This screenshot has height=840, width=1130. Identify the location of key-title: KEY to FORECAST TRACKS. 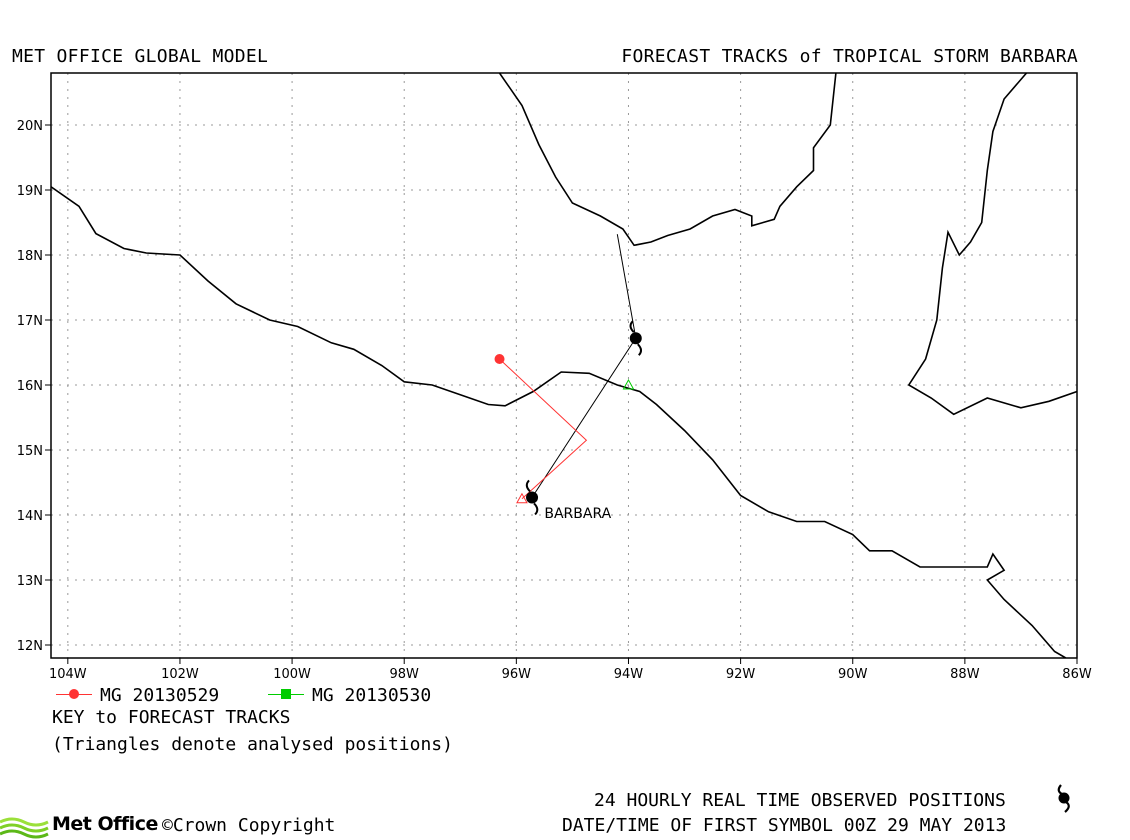
(171, 717).